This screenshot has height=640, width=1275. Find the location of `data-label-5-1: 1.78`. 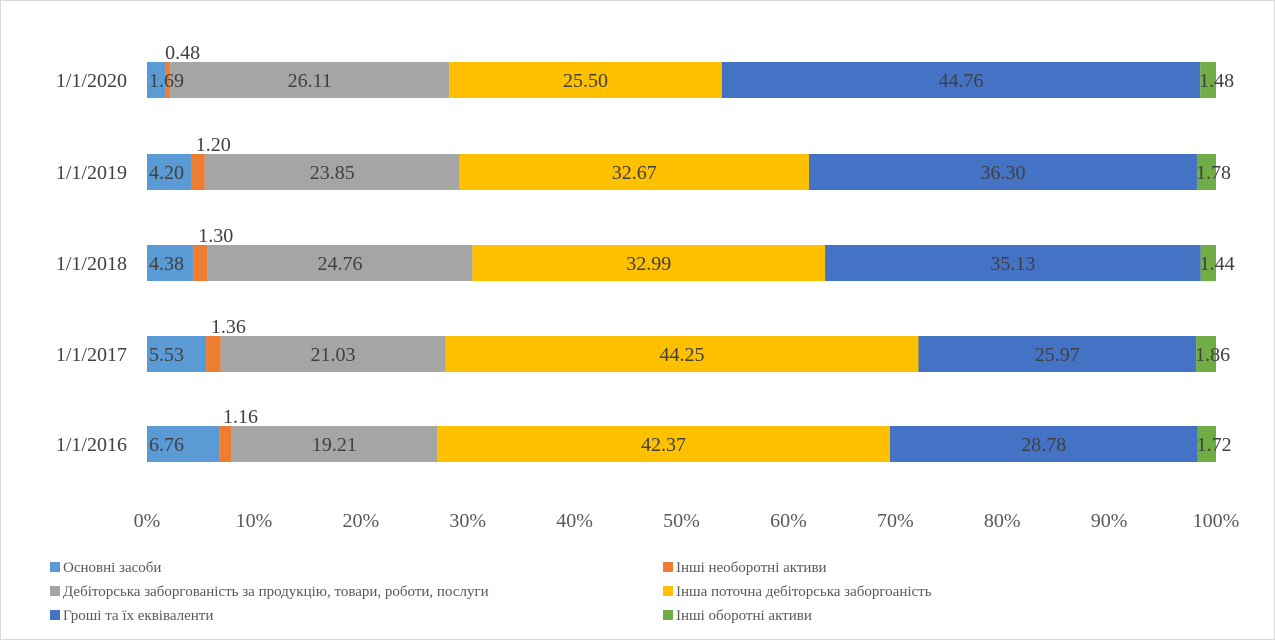

data-label-5-1: 1.78 is located at coordinates (1213, 173).